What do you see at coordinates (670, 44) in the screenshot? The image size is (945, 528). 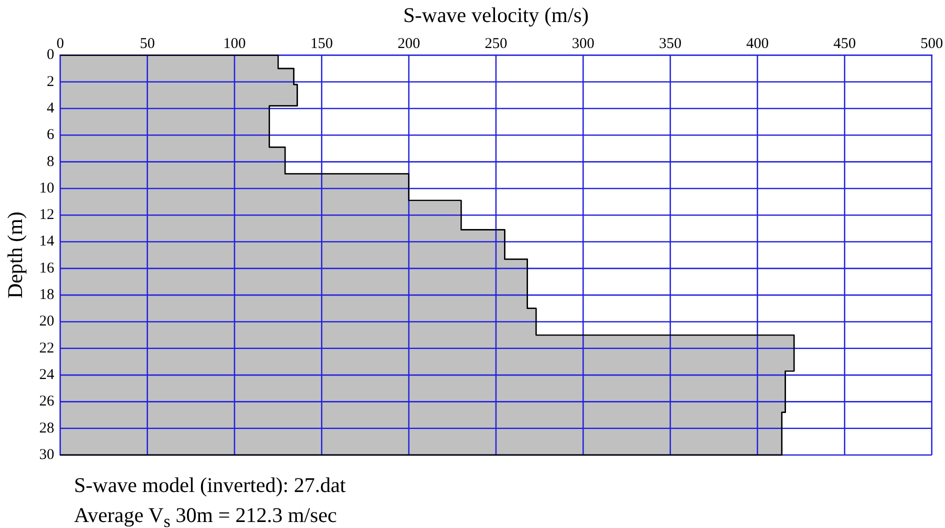 I see `x-tick-label: 350` at bounding box center [670, 44].